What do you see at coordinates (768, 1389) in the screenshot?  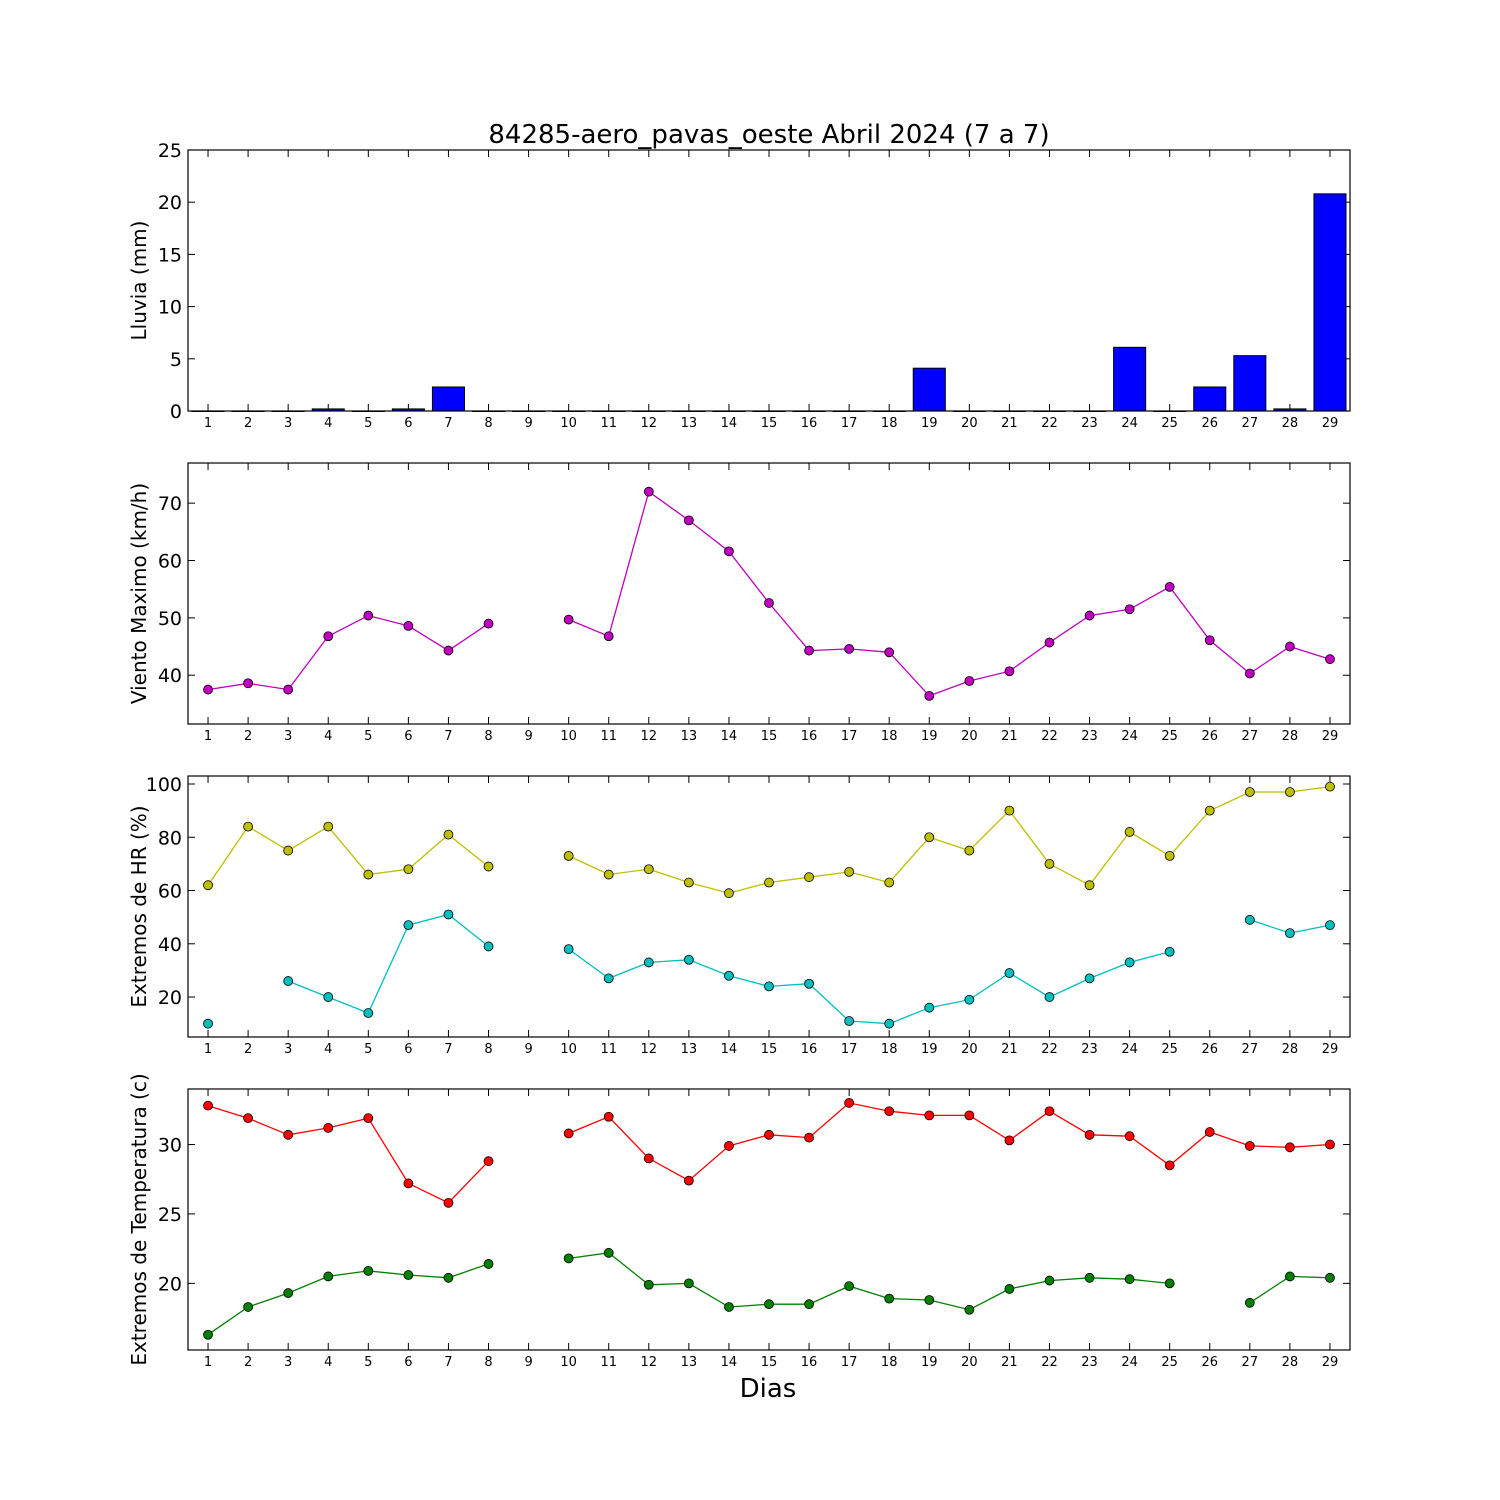 I see `x-axis-label: Dias` at bounding box center [768, 1389].